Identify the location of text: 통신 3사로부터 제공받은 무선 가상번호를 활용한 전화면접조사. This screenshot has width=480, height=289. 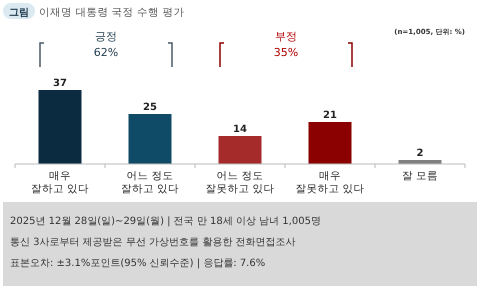
(153, 242).